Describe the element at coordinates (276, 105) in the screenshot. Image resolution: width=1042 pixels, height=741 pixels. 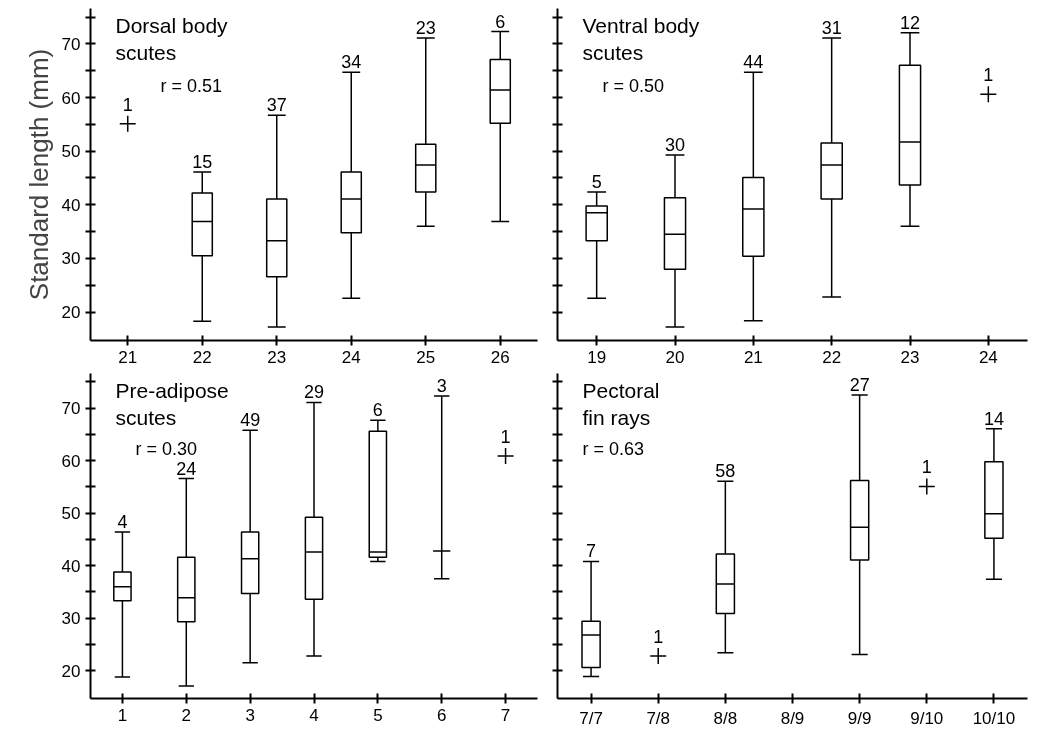
I see `annotation: 37` at that location.